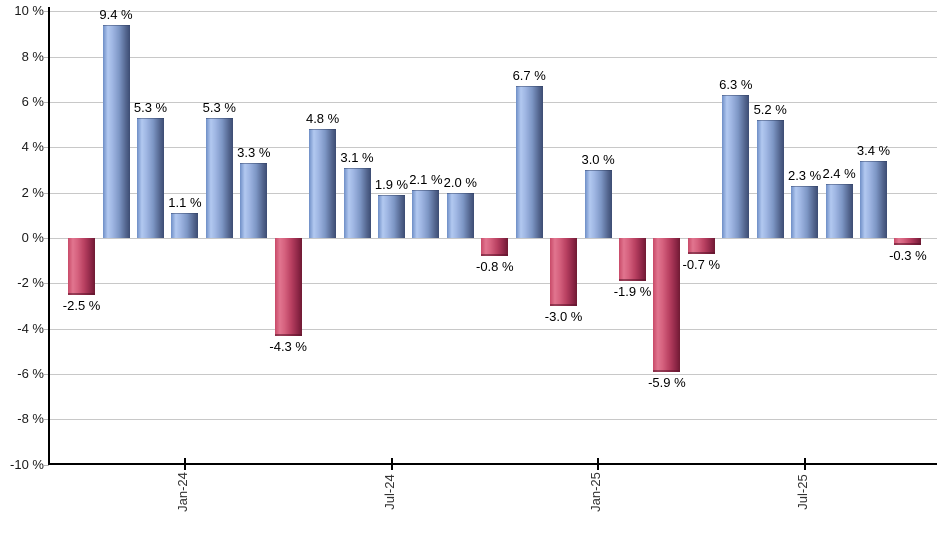 The width and height of the screenshot is (940, 550). What do you see at coordinates (32, 101) in the screenshot?
I see `y-axis-tick-label: 6 %` at bounding box center [32, 101].